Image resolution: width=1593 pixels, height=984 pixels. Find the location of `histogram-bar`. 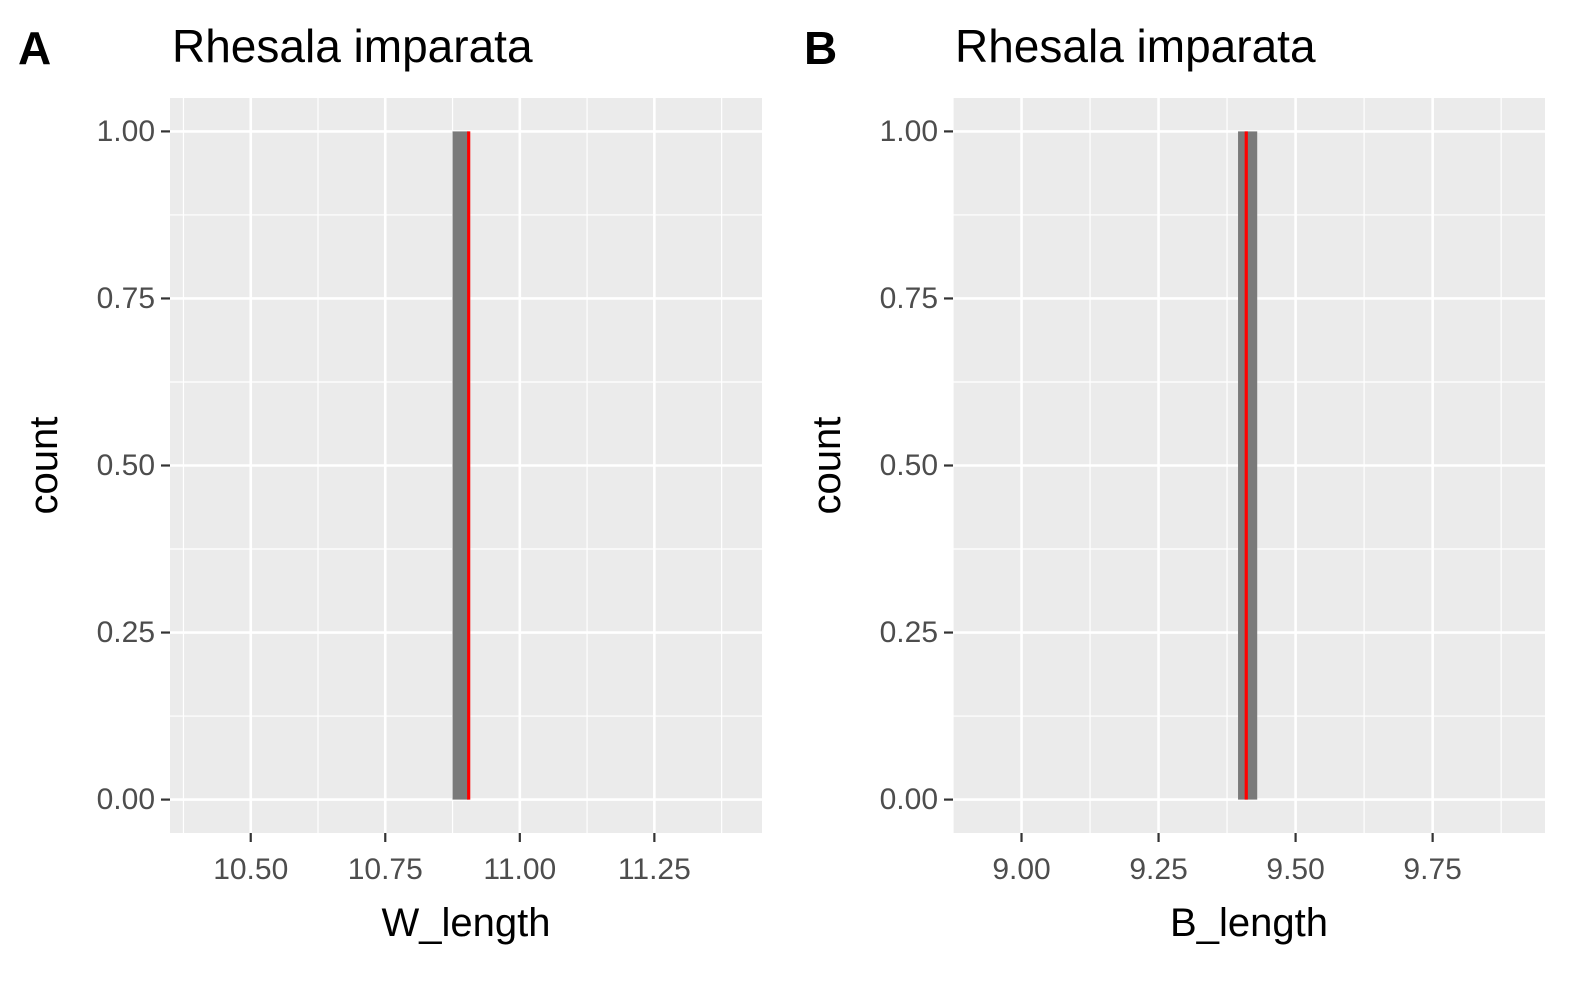

histogram-bar is located at coordinates (460, 465).